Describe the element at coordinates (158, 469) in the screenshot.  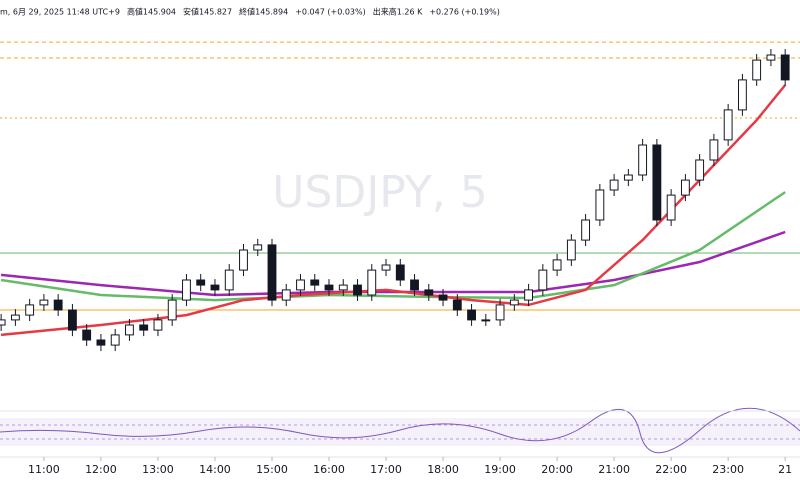
I see `x-tick-label: 13:00` at that location.